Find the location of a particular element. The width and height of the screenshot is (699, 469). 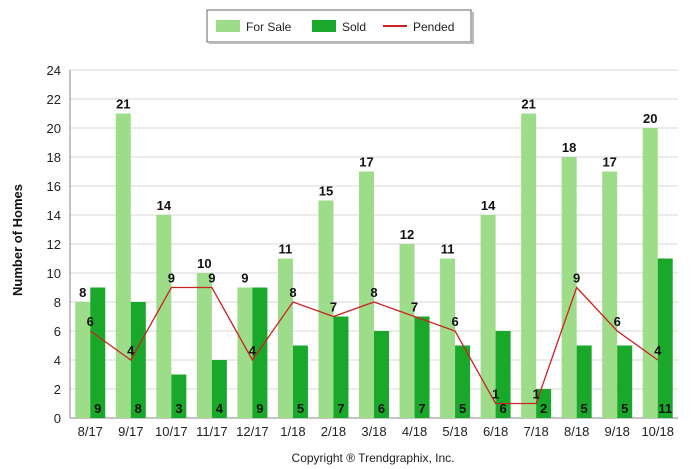

label-for-sale: 8 is located at coordinates (82, 292).